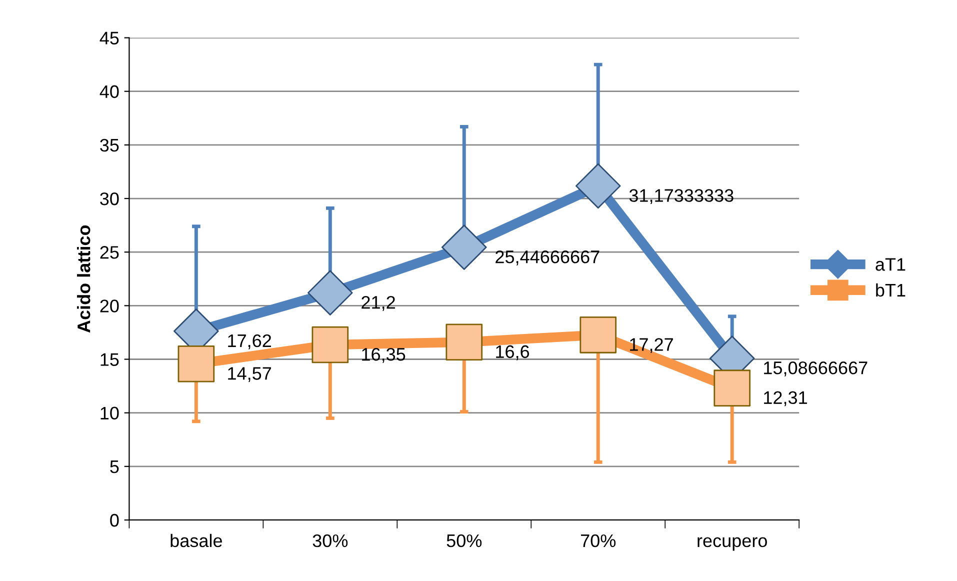  I want to click on y-tick-label: 35, so click(109, 145).